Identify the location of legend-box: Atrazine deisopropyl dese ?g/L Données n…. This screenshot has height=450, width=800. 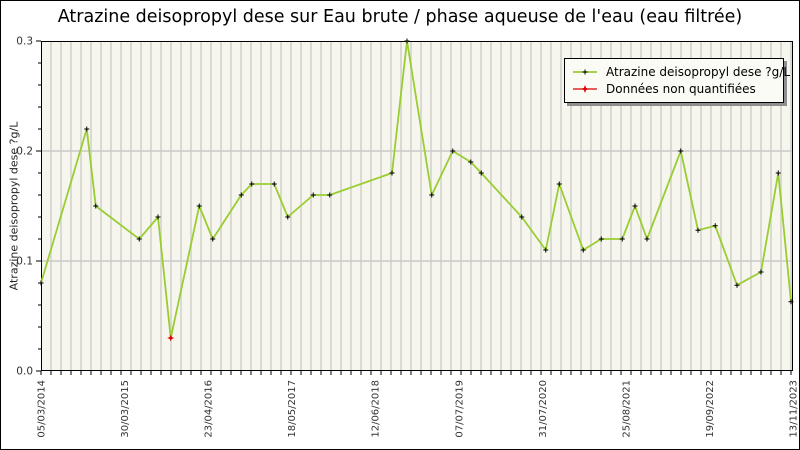
(677, 80).